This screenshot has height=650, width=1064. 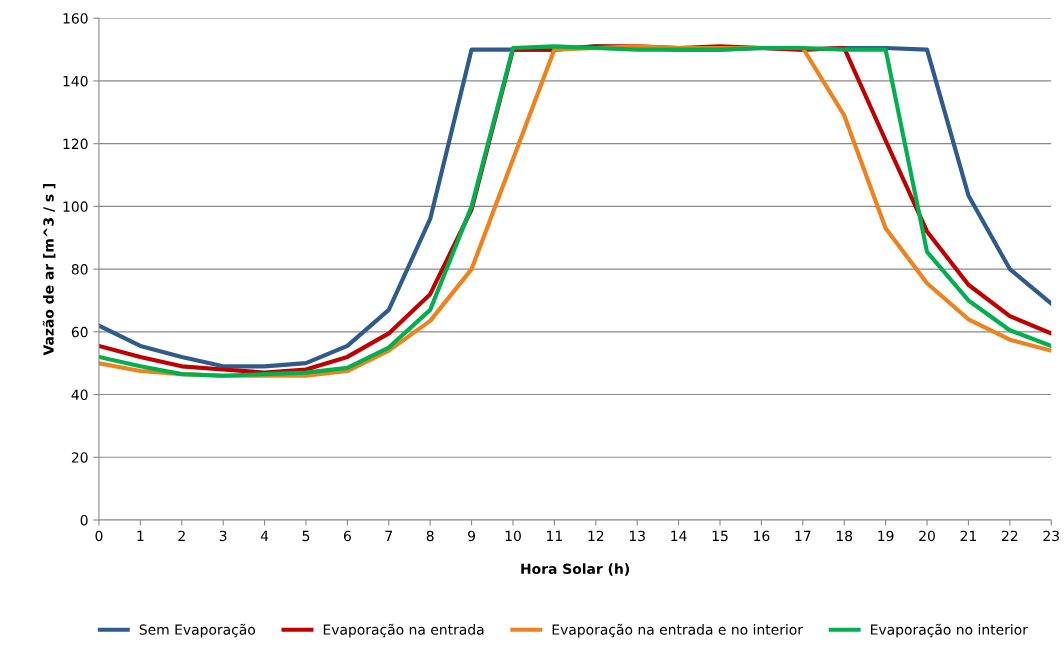 I want to click on y-tick-label: 0, so click(x=84, y=520).